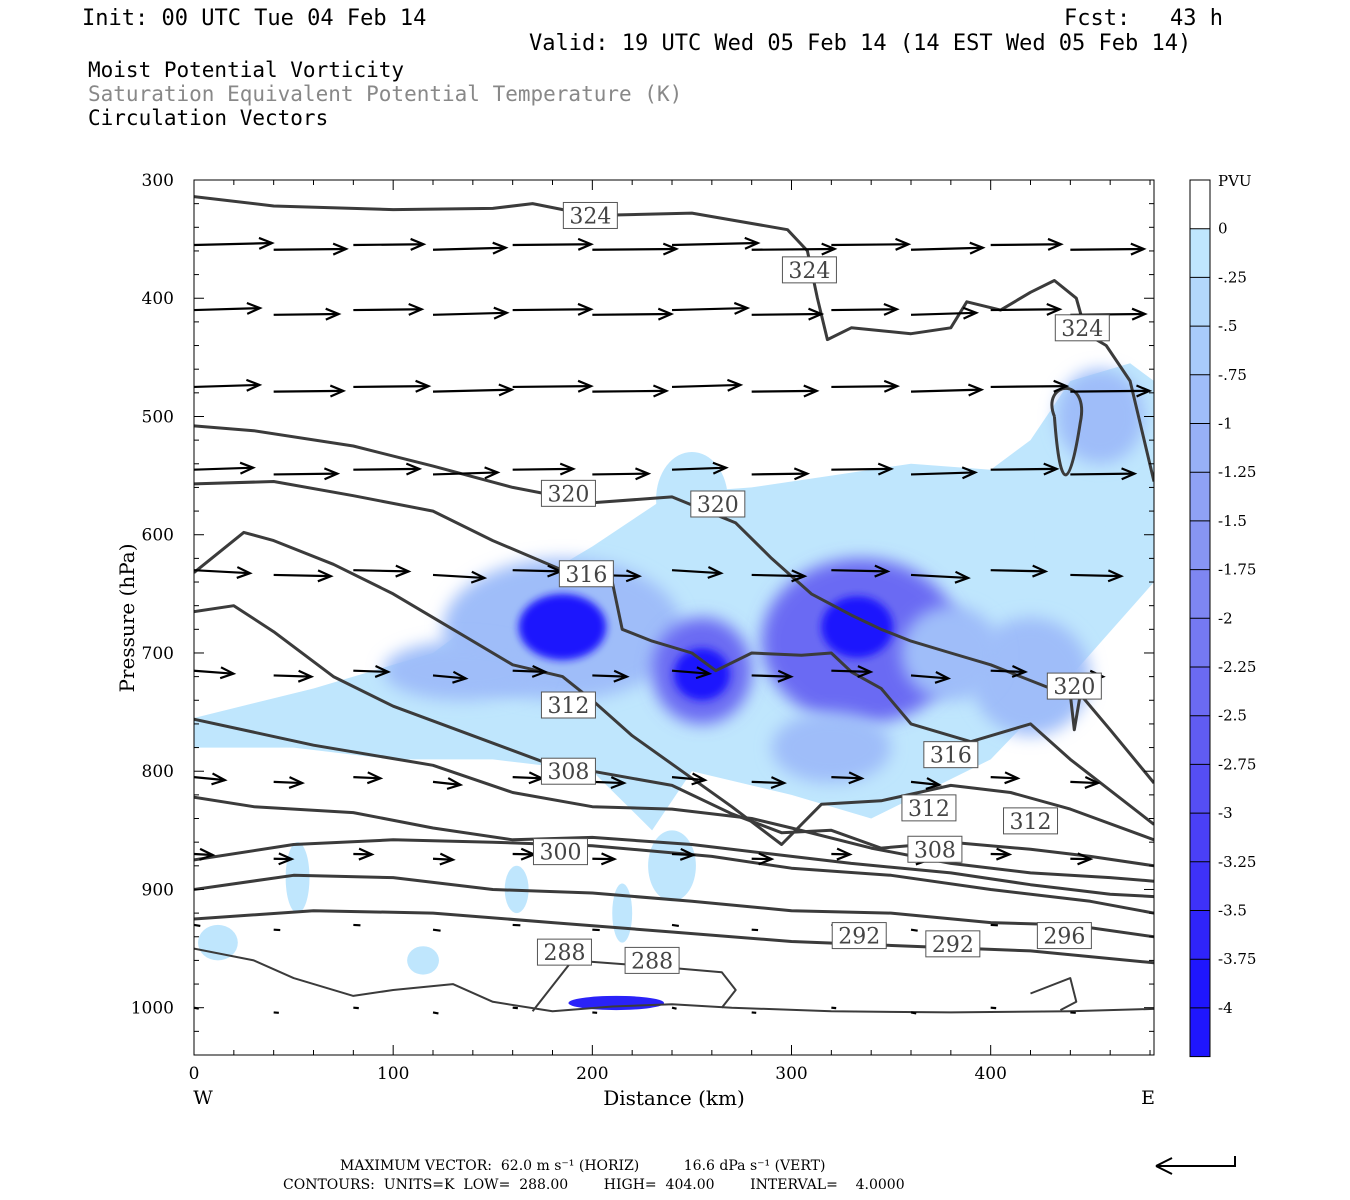 The image size is (1350, 1200). Describe the element at coordinates (1195, 1165) in the screenshot. I see `reference-vector-icon` at that location.